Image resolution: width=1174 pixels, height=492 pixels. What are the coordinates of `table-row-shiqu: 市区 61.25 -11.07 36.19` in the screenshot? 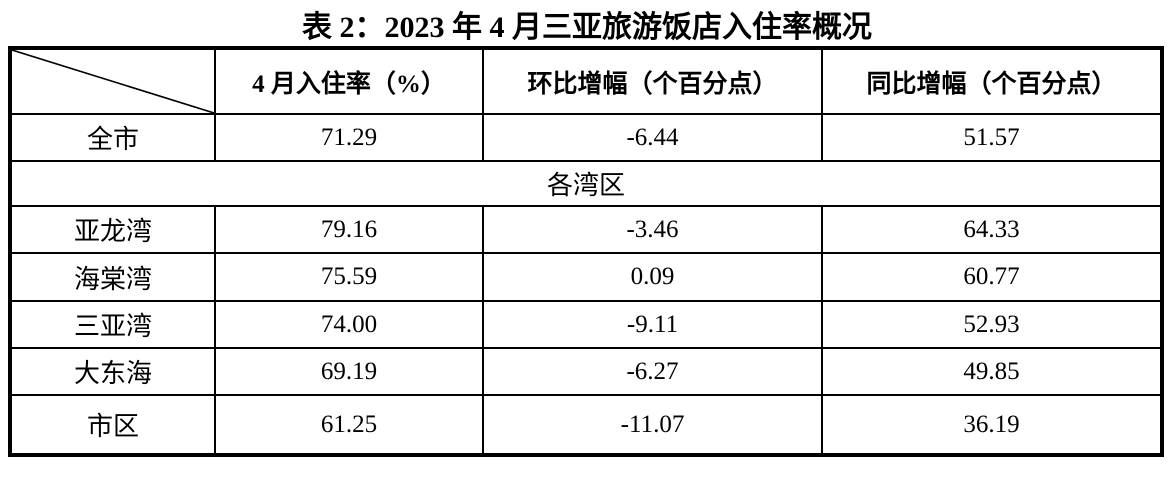 It's located at (586, 425).